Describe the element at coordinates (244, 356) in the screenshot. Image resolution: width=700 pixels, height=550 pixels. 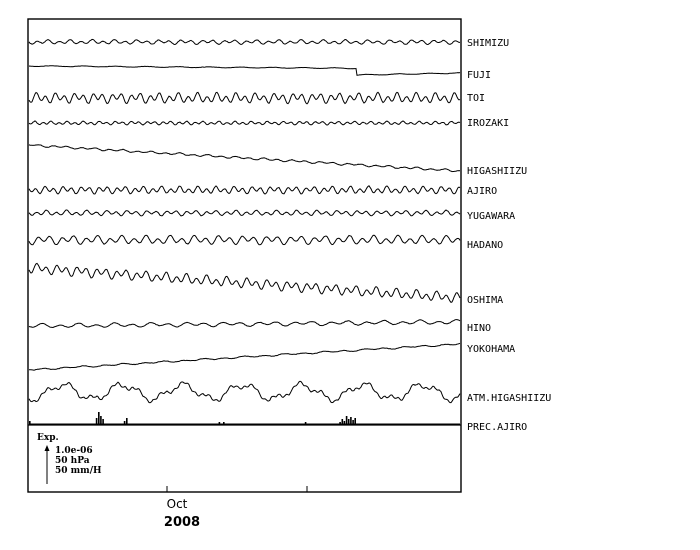
I see `trace-yokohama` at that location.